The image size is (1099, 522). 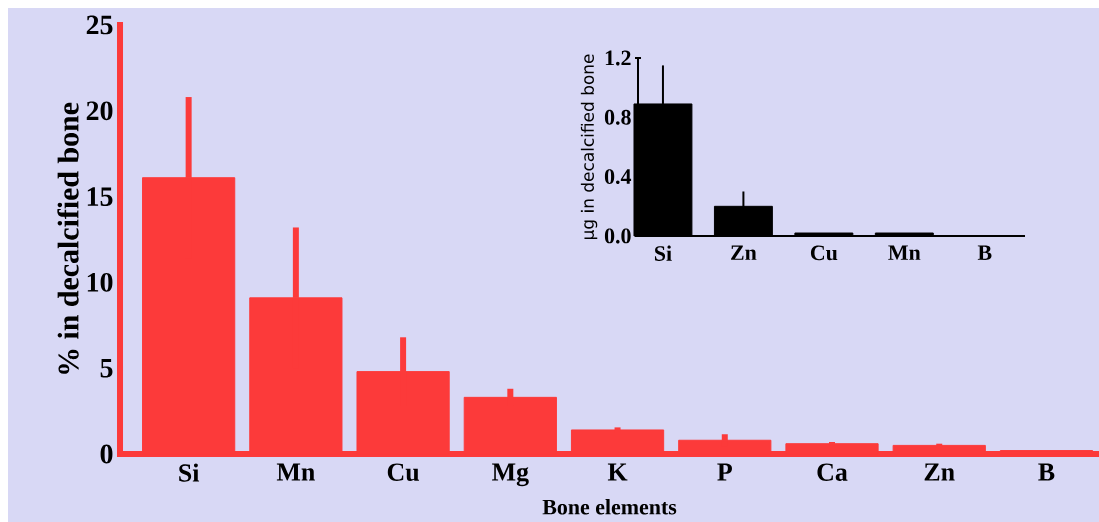 What do you see at coordinates (617, 236) in the screenshot?
I see `y-tick-label: 0.0` at bounding box center [617, 236].